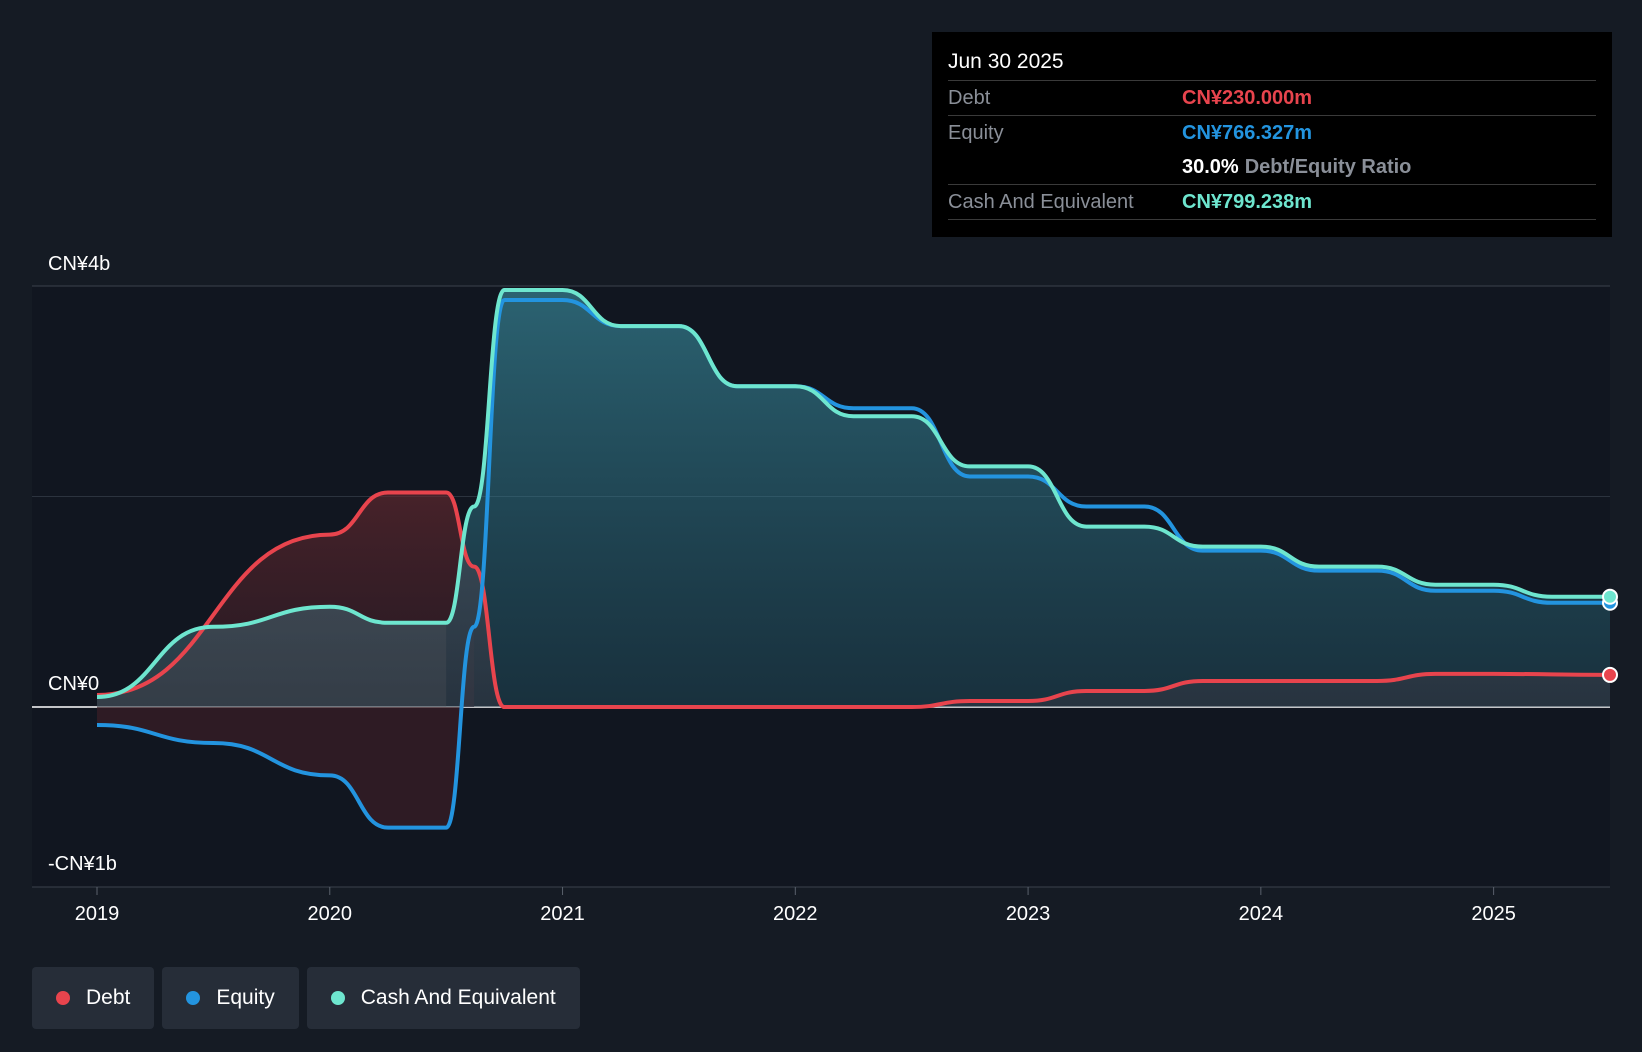 The width and height of the screenshot is (1642, 1052). Describe the element at coordinates (97, 914) in the screenshot. I see `x-tick-label: 2019` at that location.